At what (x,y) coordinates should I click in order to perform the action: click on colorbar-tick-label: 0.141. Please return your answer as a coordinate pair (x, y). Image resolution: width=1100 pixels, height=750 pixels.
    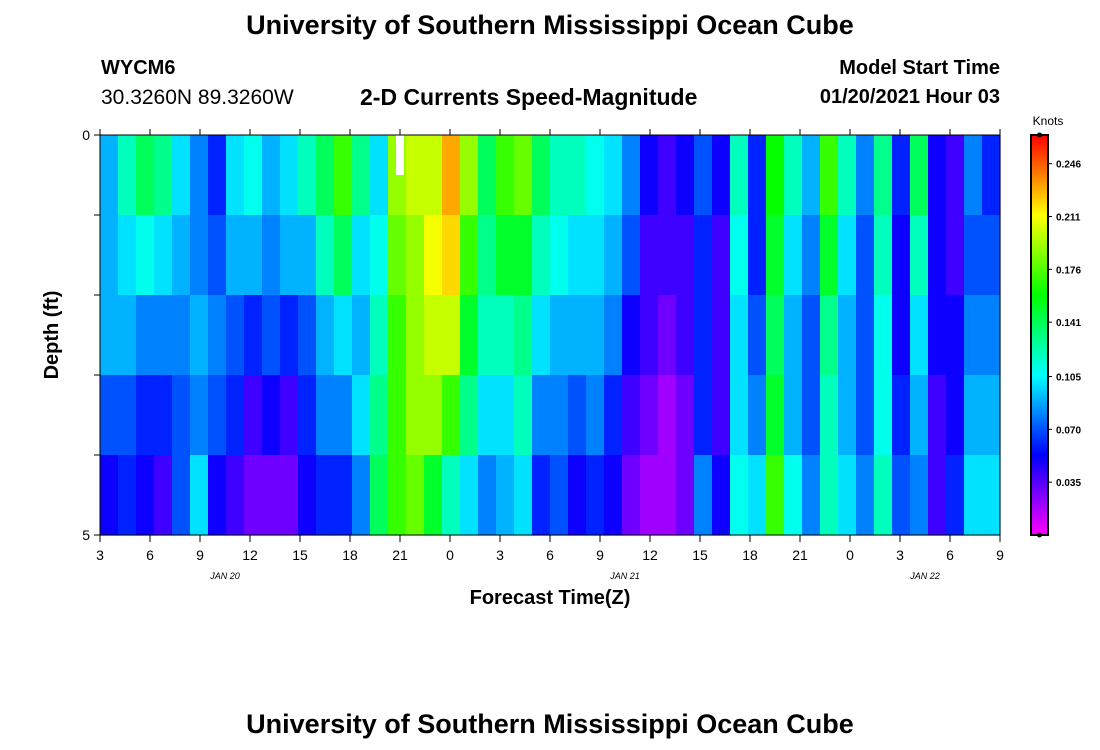
    Looking at the image, I should click on (1068, 323).